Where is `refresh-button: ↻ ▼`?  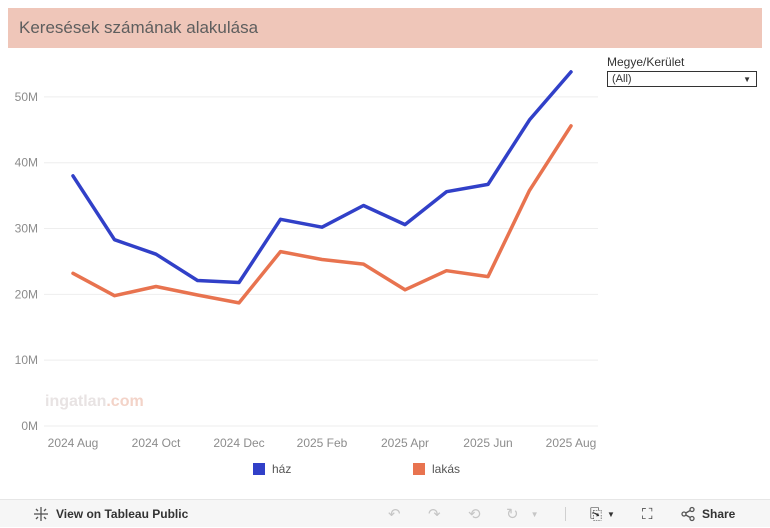
refresh-button: ↻ ▼ is located at coordinates (522, 514).